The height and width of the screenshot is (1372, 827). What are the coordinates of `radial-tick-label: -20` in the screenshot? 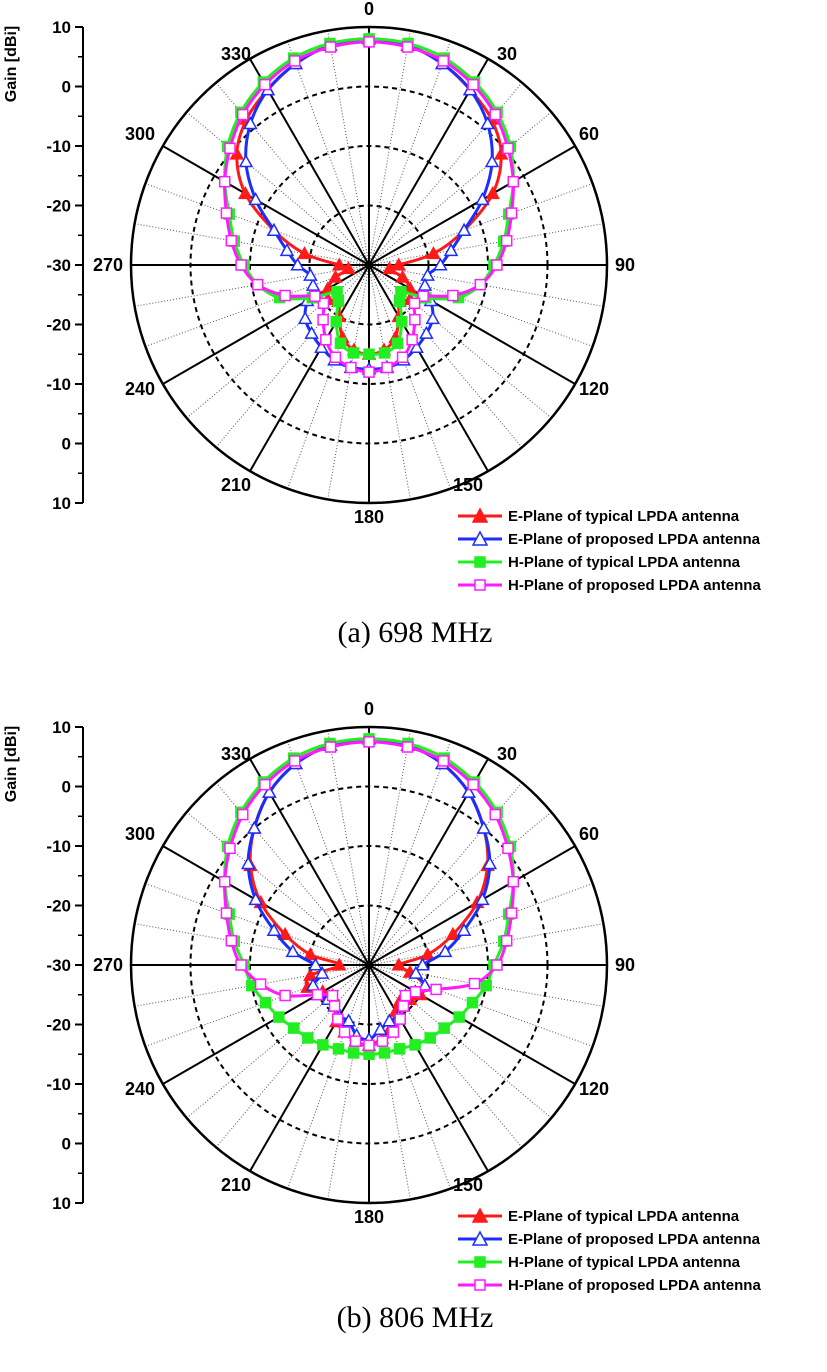 It's located at (58, 206).